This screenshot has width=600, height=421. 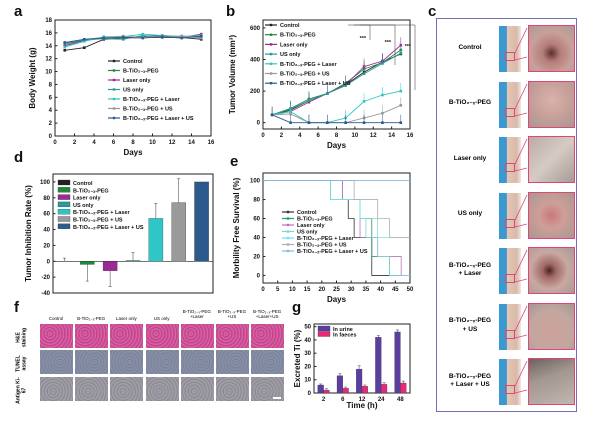 I want to click on scale-bar, so click(x=277, y=398).